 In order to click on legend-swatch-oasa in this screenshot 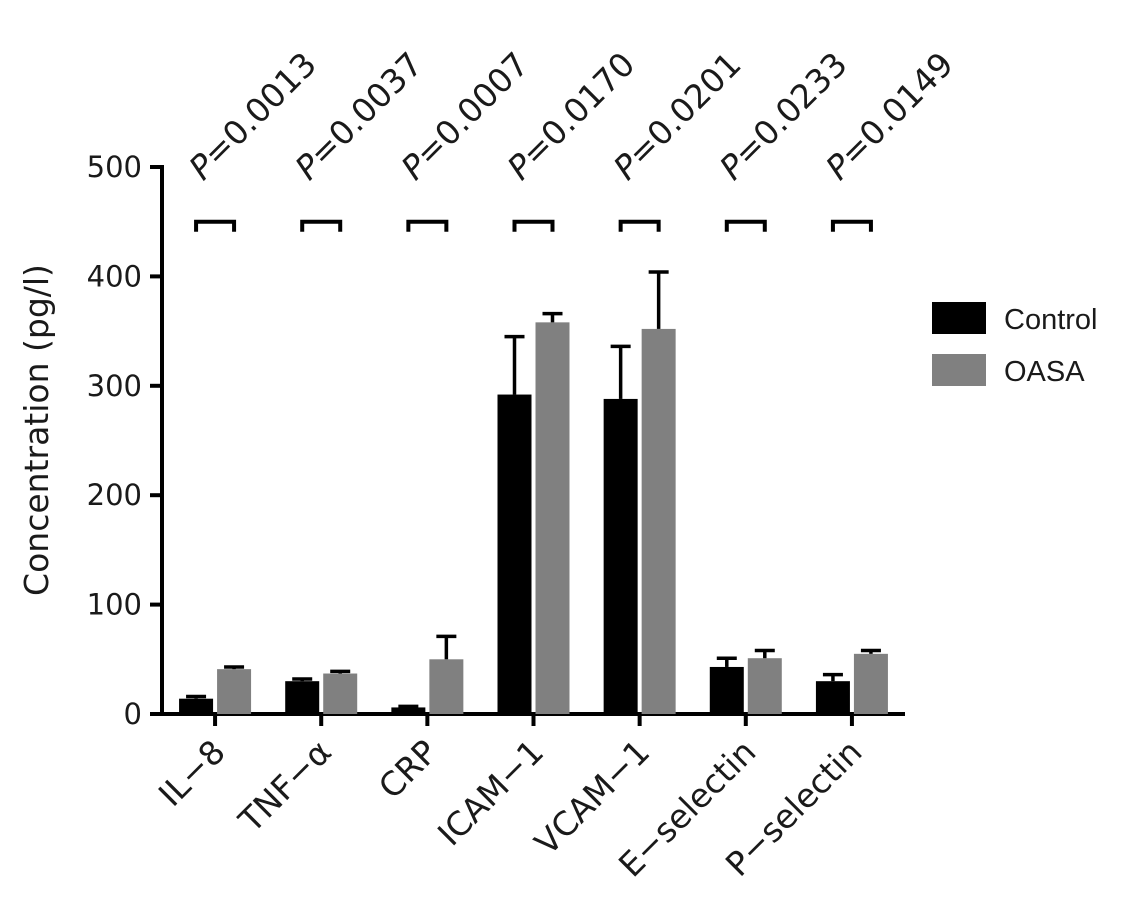, I will do `click(959, 370)`.